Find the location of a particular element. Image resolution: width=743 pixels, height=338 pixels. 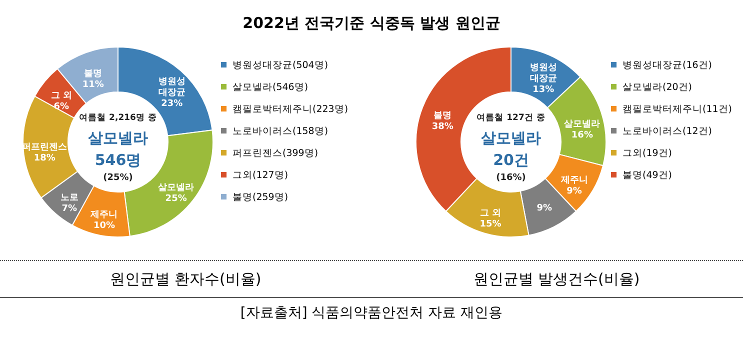

data-label: 살모넬라 16% is located at coordinates (582, 130).